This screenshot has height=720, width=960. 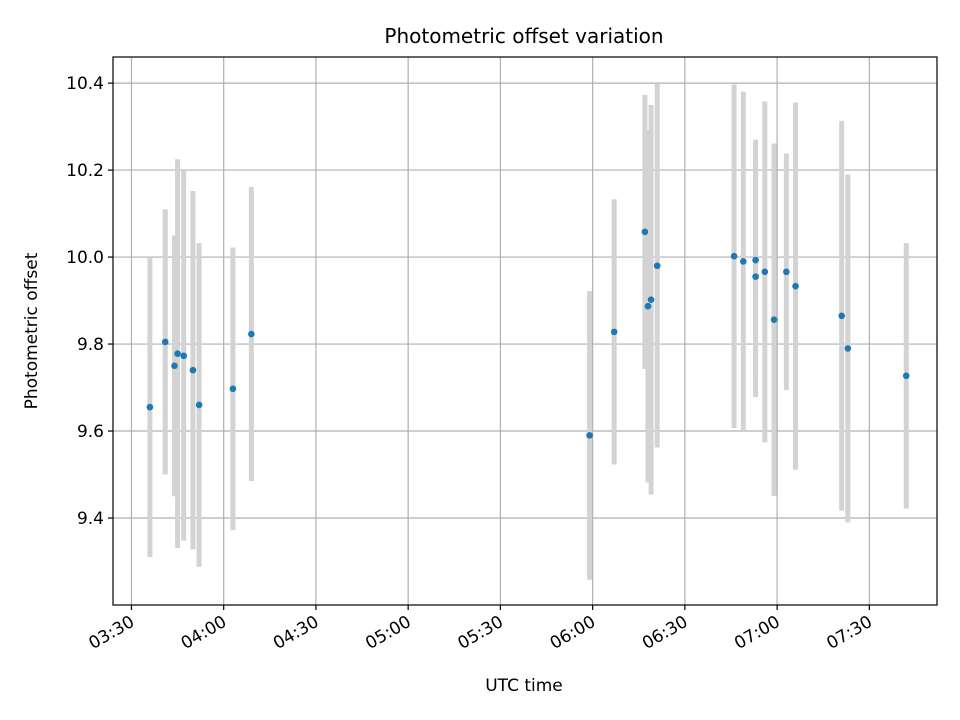 I want to click on x-tick-label: 04:30, so click(x=296, y=633).